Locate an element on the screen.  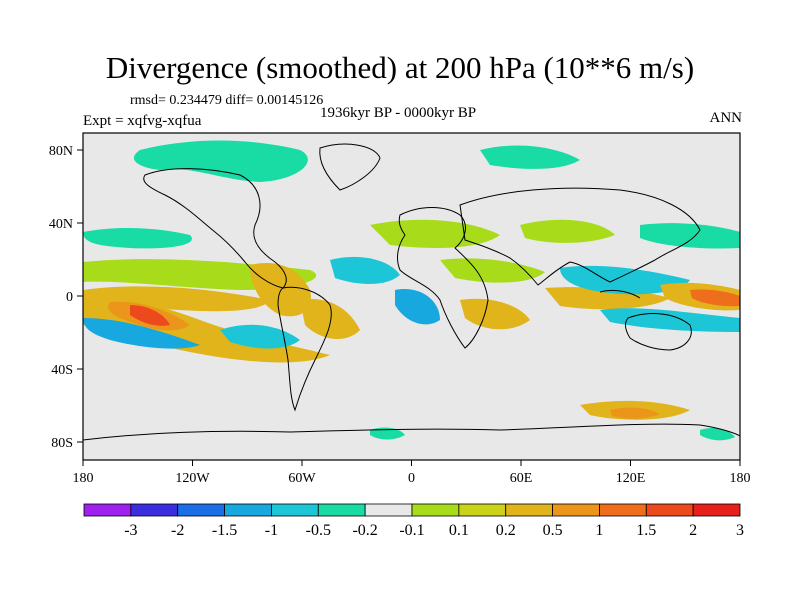
y-tick-label: 0 is located at coordinates (69, 297).